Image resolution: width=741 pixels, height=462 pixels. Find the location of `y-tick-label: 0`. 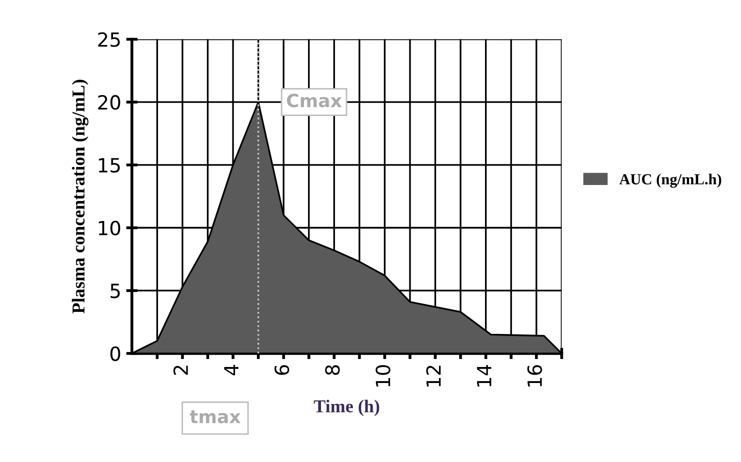

y-tick-label: 0 is located at coordinates (115, 354).